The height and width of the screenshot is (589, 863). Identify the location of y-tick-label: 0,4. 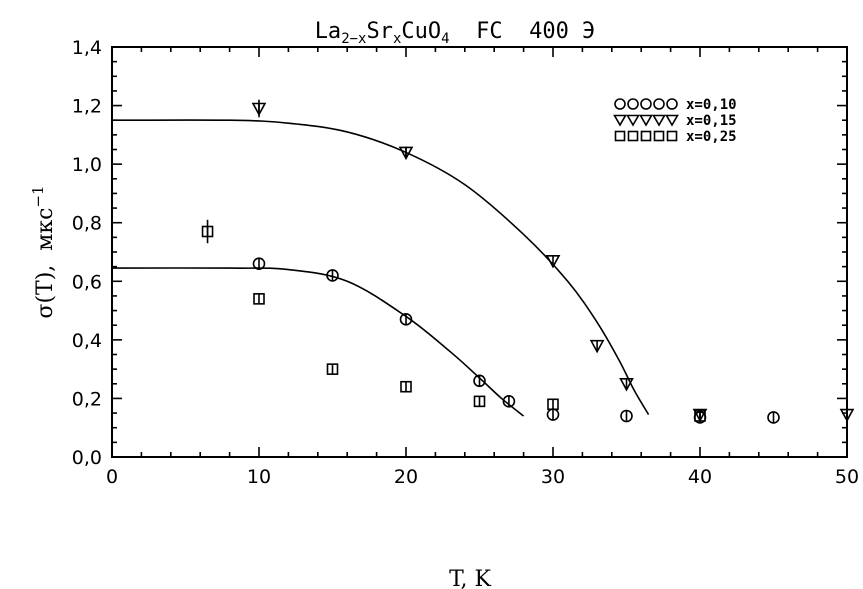
(87, 341).